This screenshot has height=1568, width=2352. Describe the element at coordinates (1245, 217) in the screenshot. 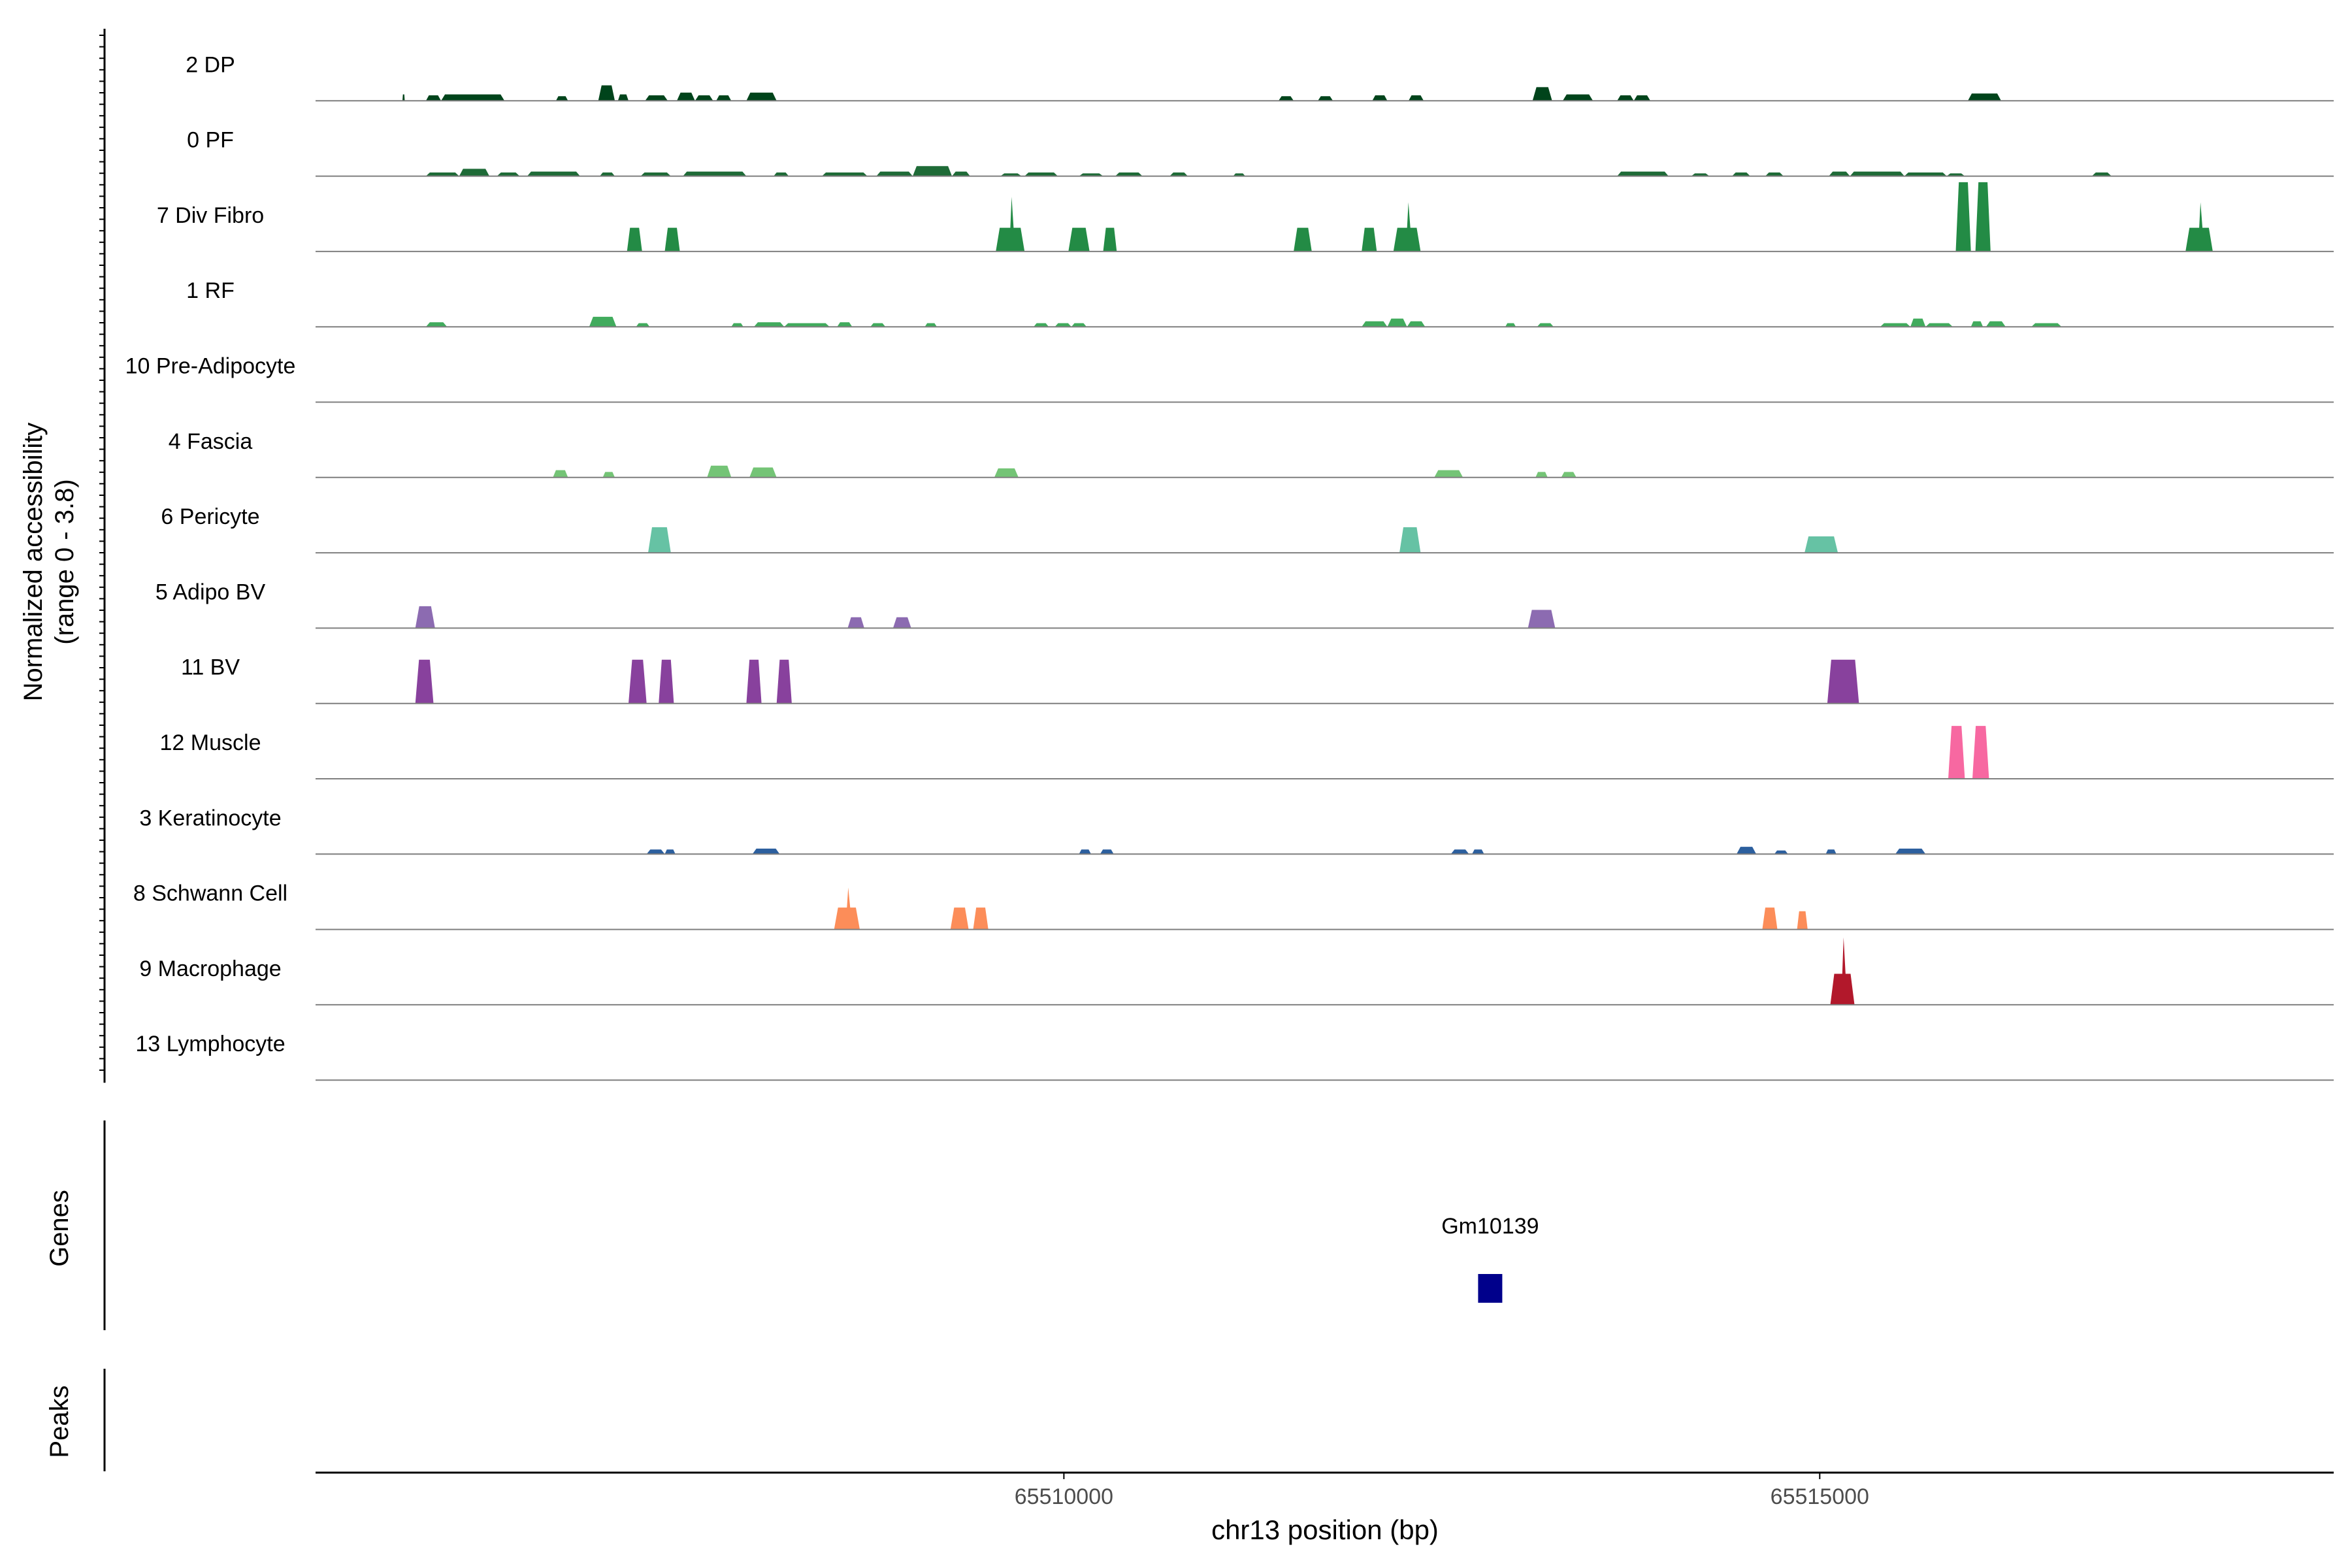

I see `track: 7 Div Fibro` at that location.